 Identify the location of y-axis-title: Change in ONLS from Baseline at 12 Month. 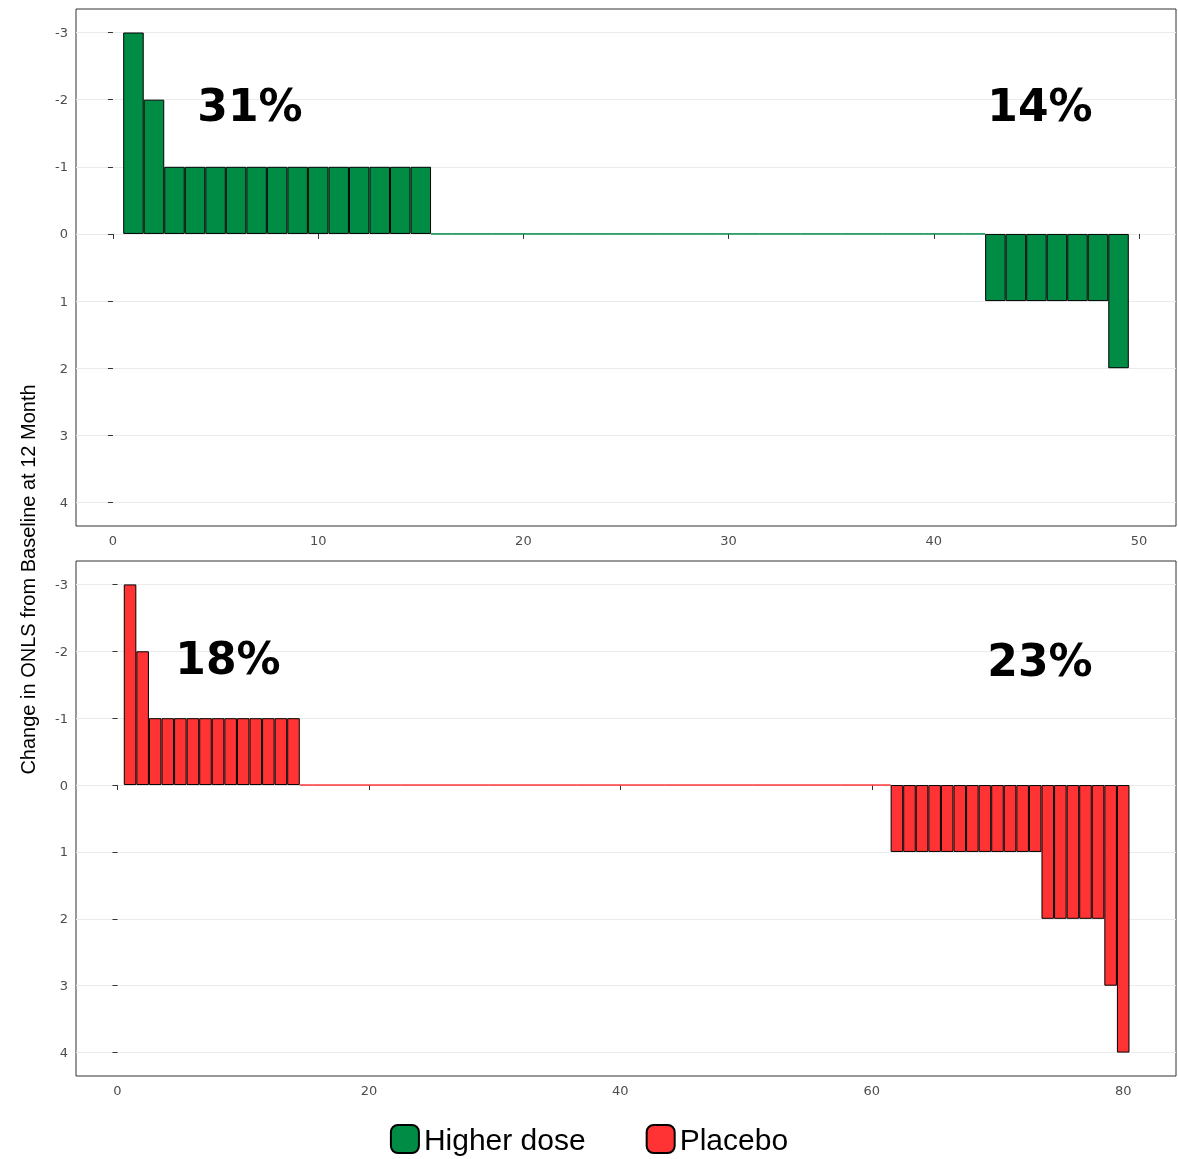
(28, 579).